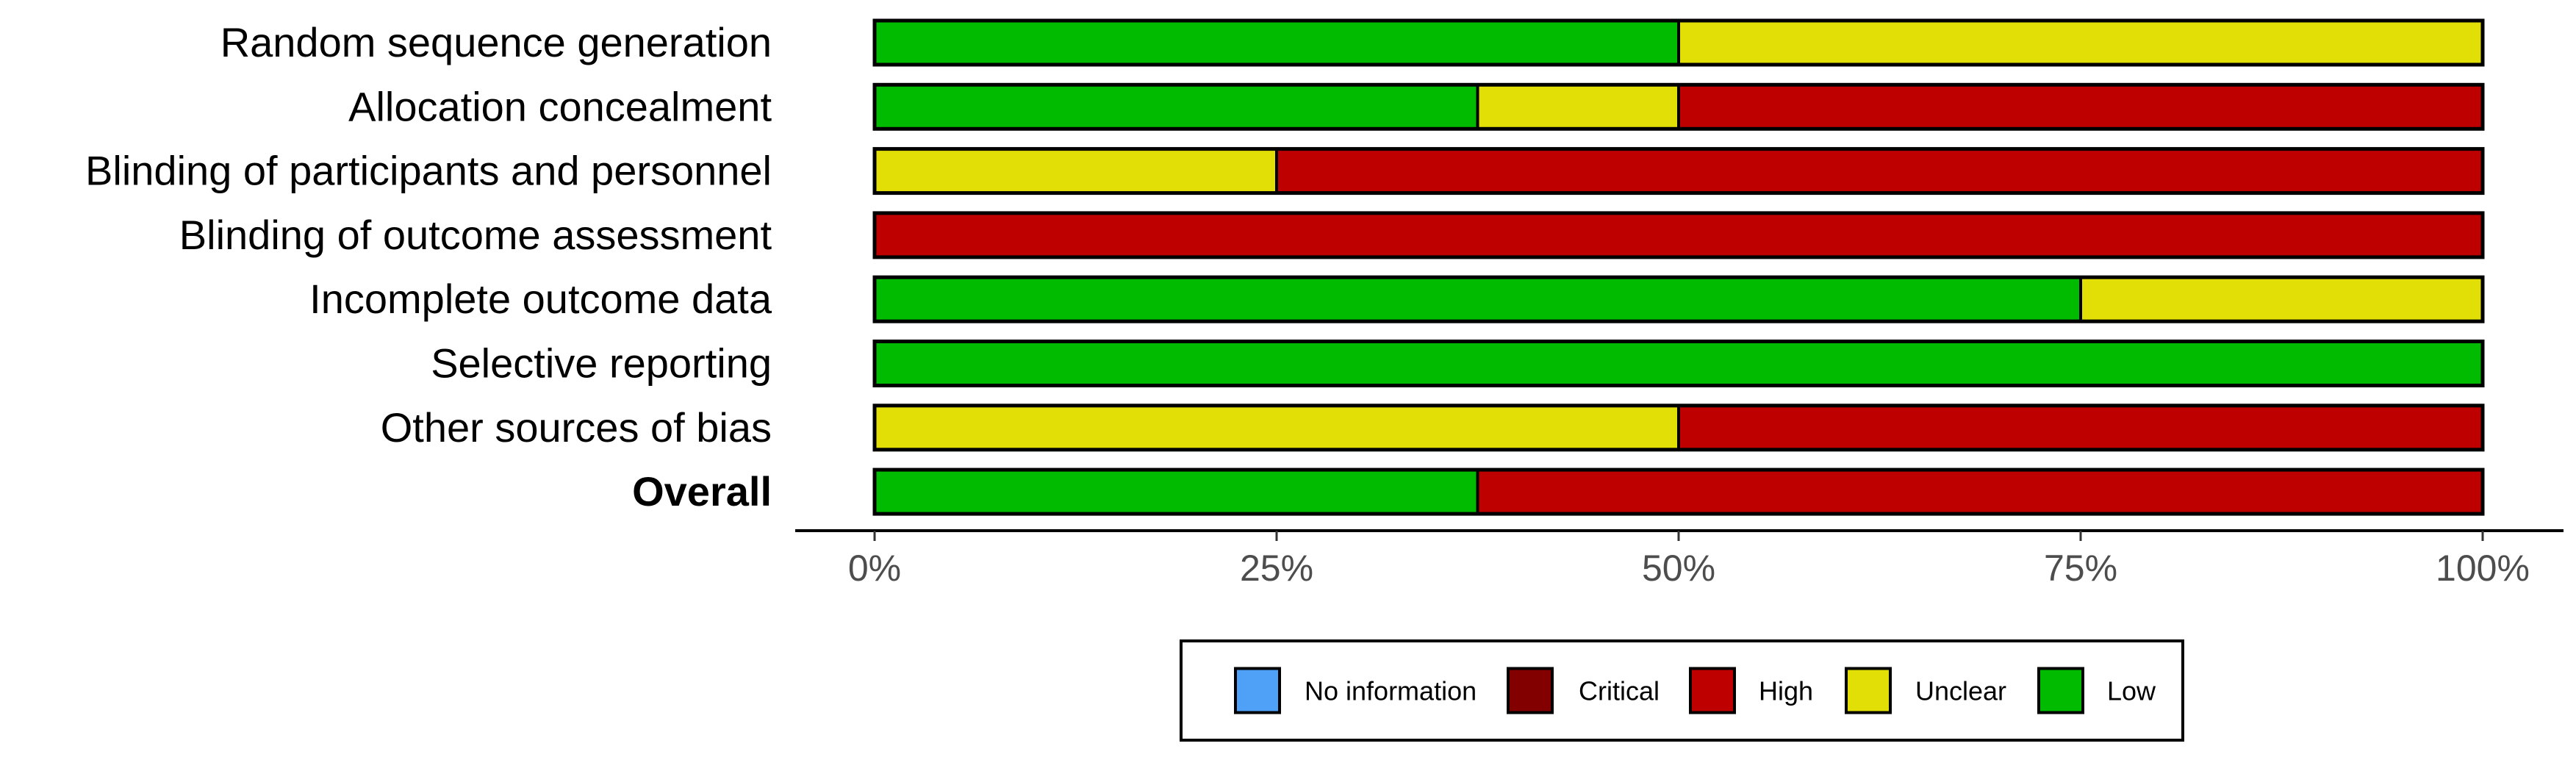 The width and height of the screenshot is (2576, 760). I want to click on bar-segment-unclear-random-sequence-generation, so click(2081, 43).